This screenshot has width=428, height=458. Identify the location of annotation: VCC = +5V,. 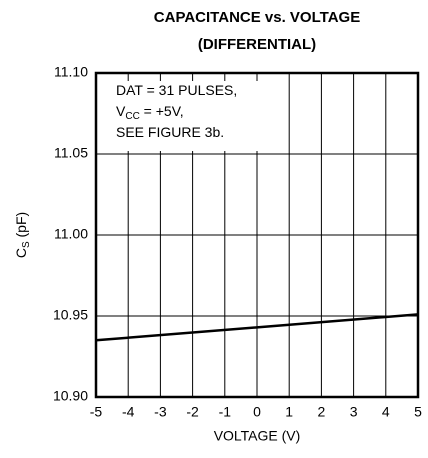
(150, 112).